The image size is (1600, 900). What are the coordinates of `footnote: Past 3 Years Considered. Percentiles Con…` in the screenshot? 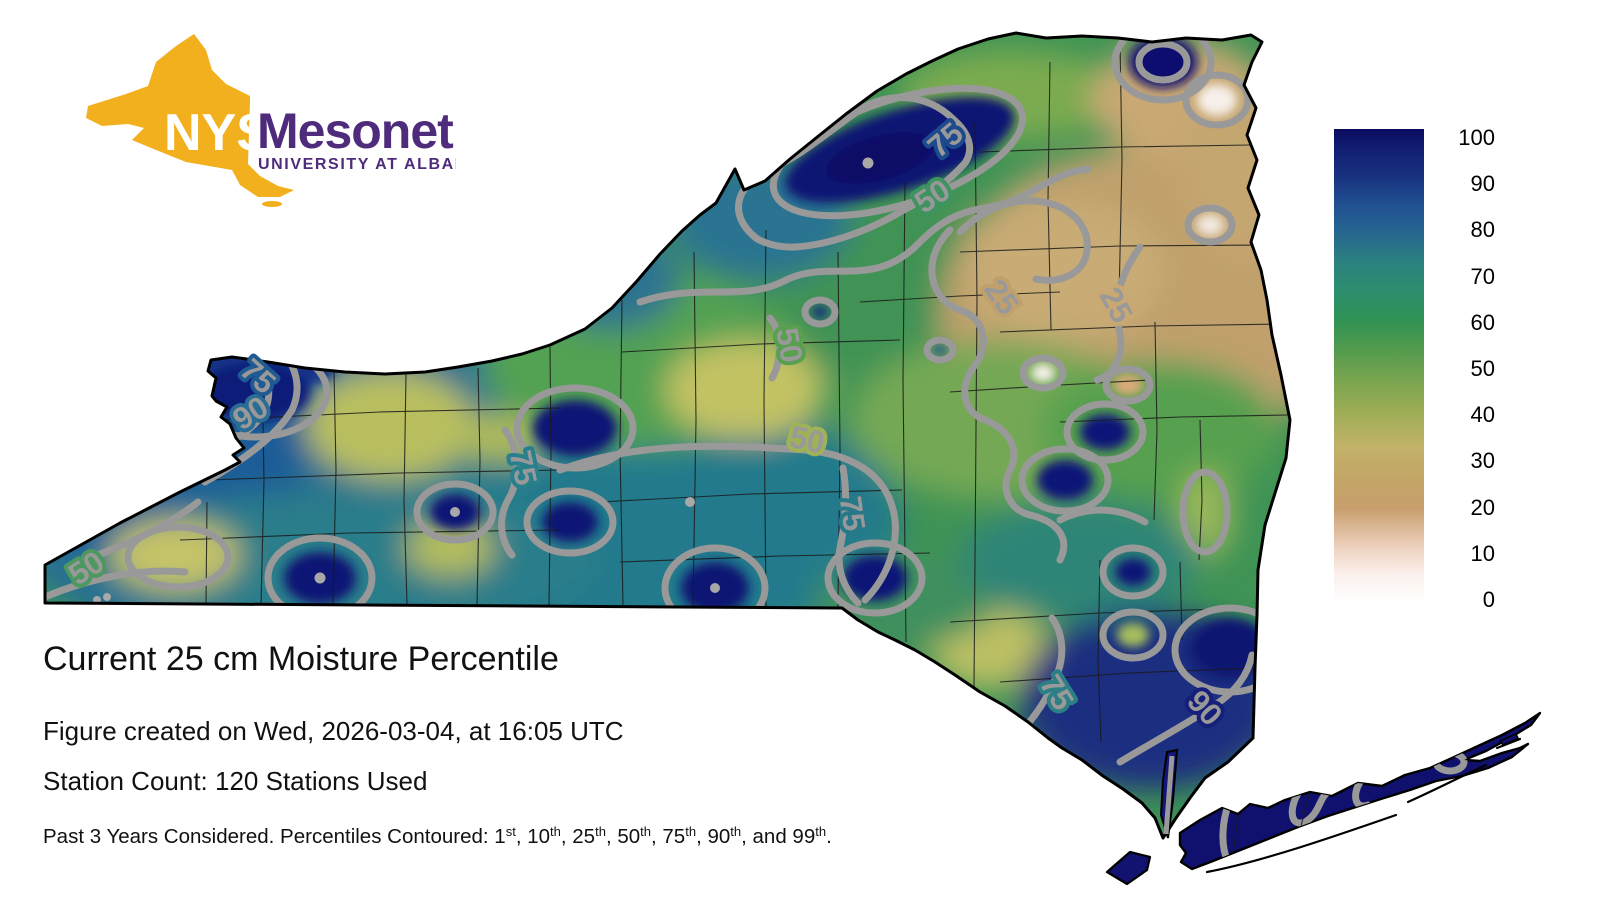 It's located at (437, 836).